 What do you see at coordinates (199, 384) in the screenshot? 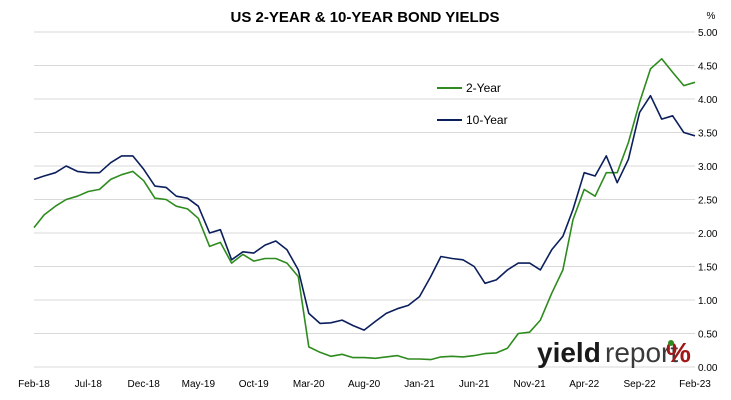
I see `x-tick-label: May-19` at bounding box center [199, 384].